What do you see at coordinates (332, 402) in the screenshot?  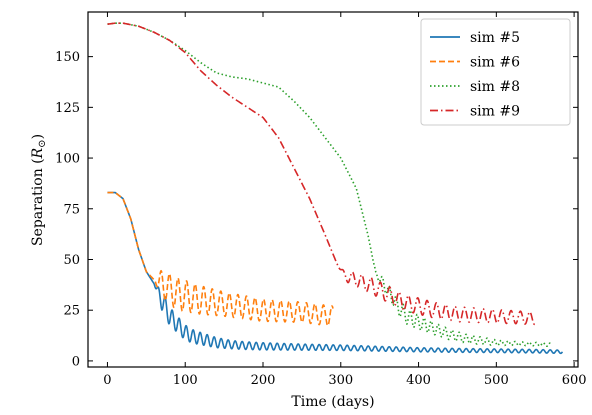 I see `x-axis-title: Time (days)` at bounding box center [332, 402].